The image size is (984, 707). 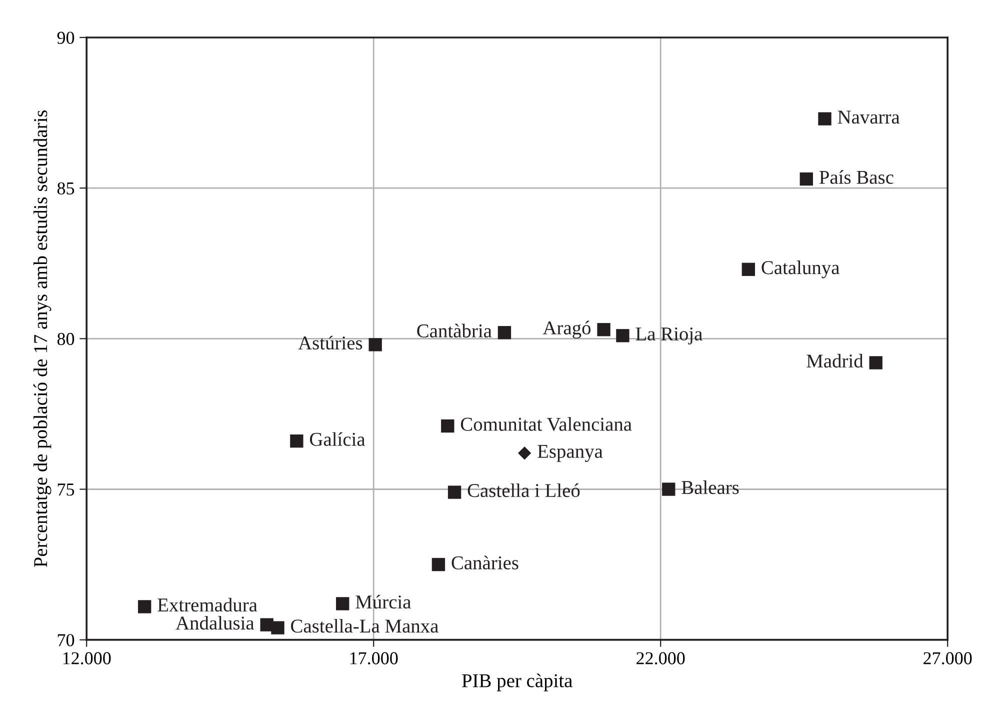 I want to click on series-label: Catalunya, so click(x=801, y=269).